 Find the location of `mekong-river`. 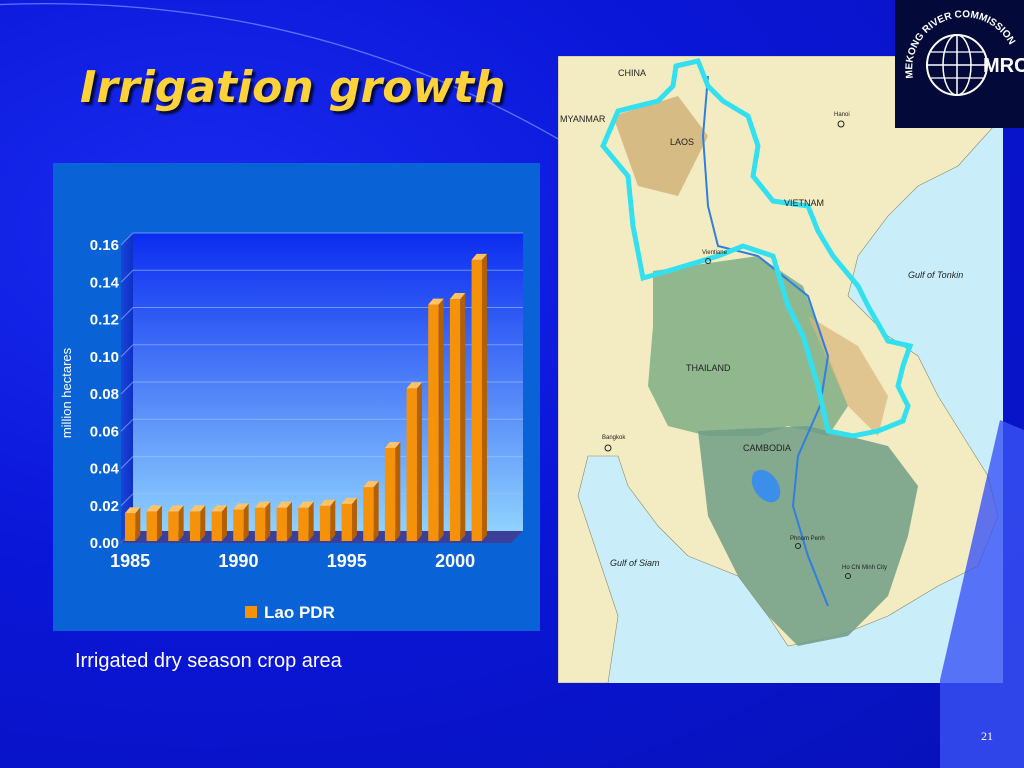

mekong-river is located at coordinates (765, 341).